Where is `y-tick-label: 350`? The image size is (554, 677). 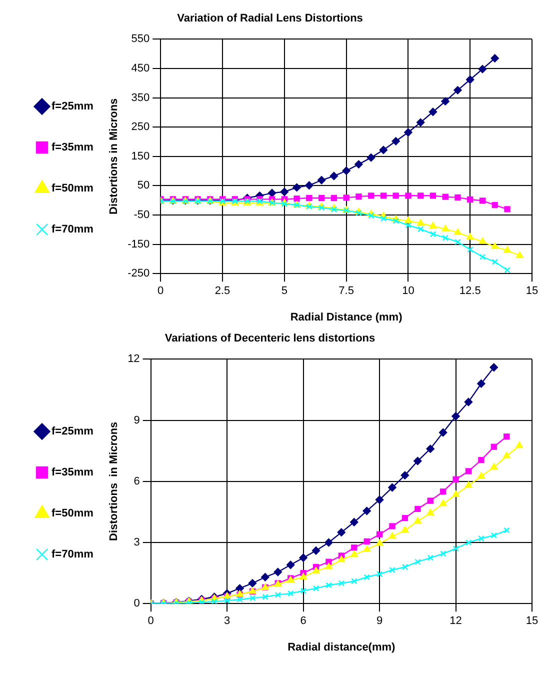 y-tick-label: 350 is located at coordinates (140, 98).